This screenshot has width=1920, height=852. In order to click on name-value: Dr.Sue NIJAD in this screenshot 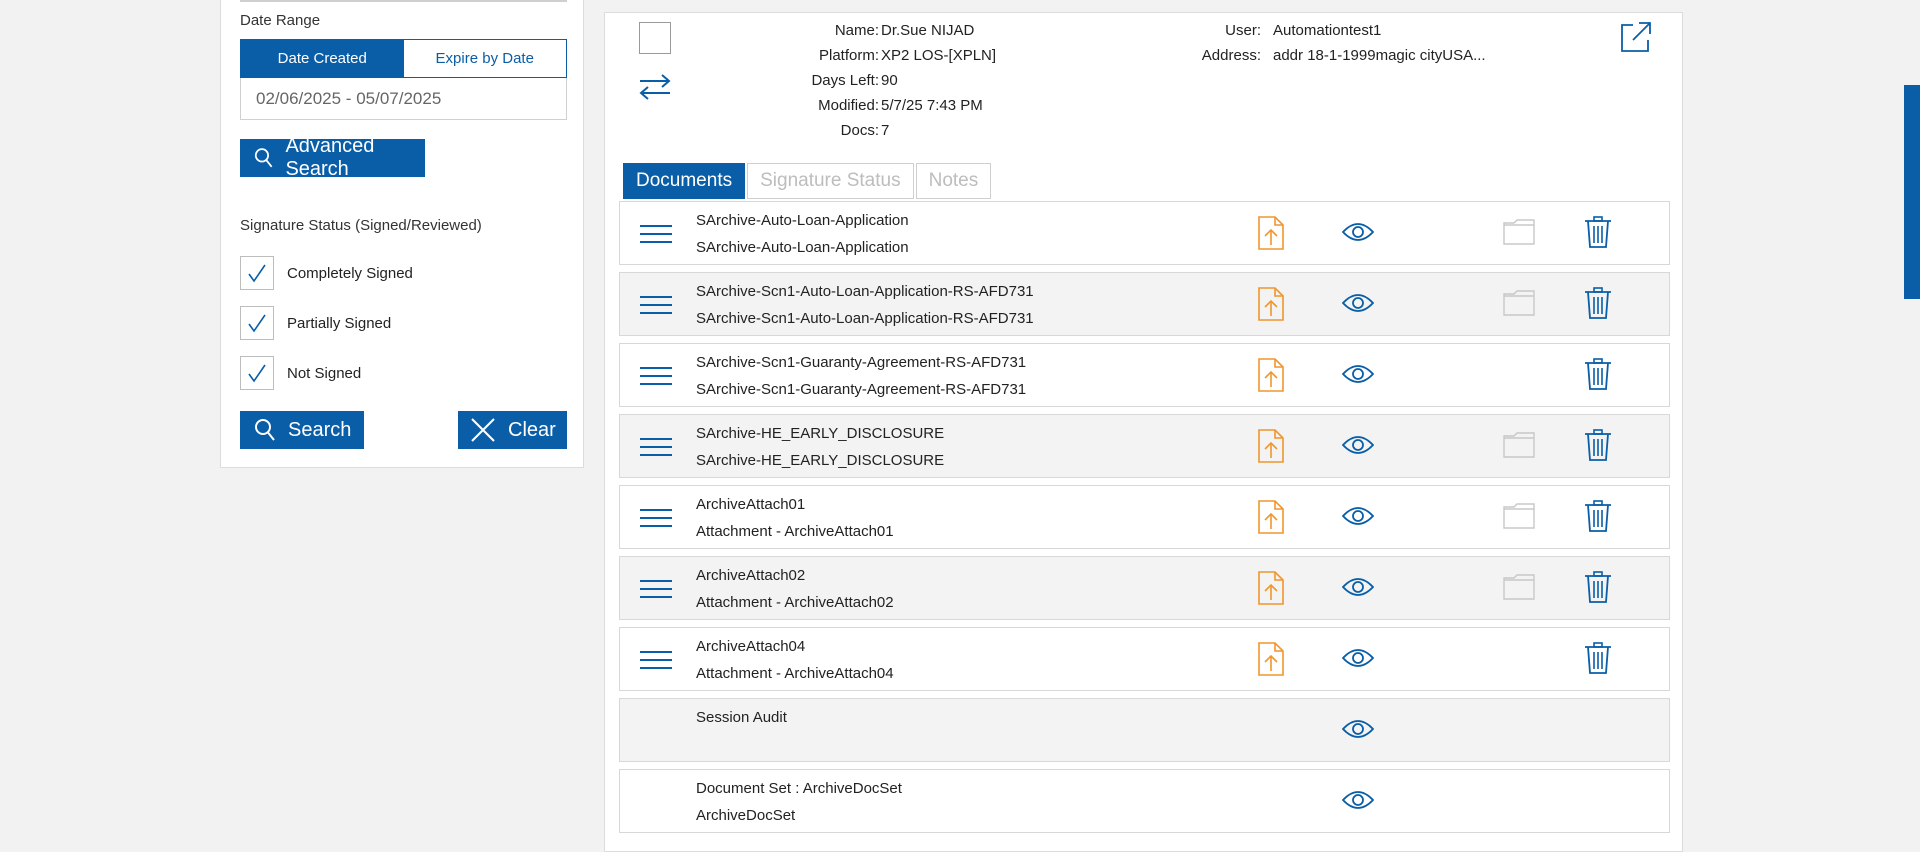, I will do `click(928, 30)`.